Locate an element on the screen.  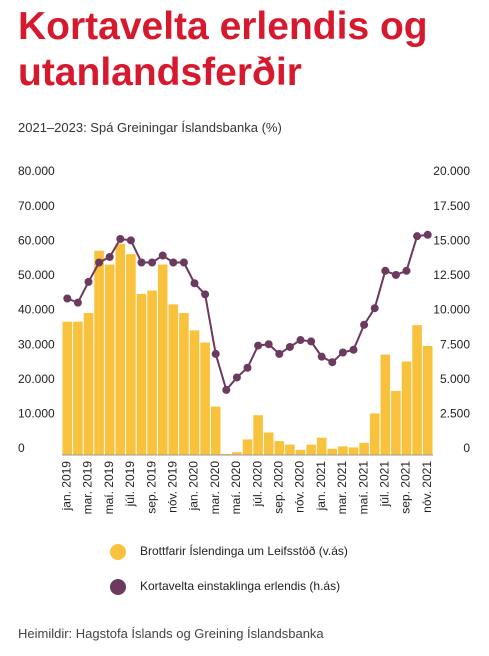
y-tick-label: 10.000 is located at coordinates (36, 414).